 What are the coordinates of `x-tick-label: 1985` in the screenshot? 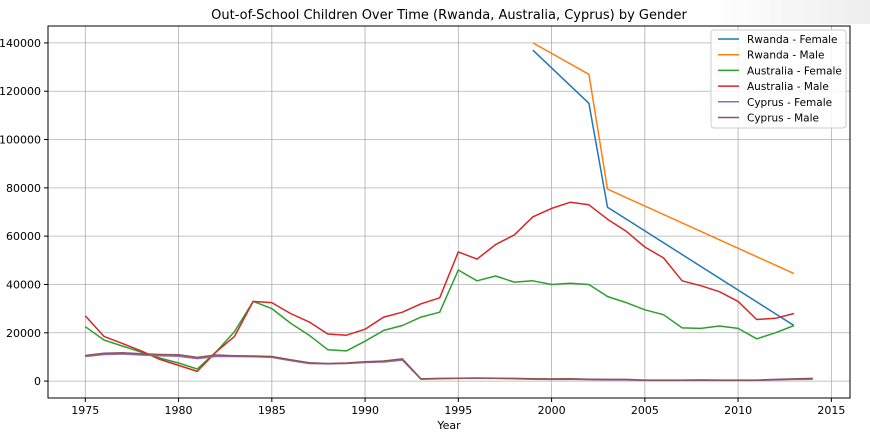 It's located at (272, 410).